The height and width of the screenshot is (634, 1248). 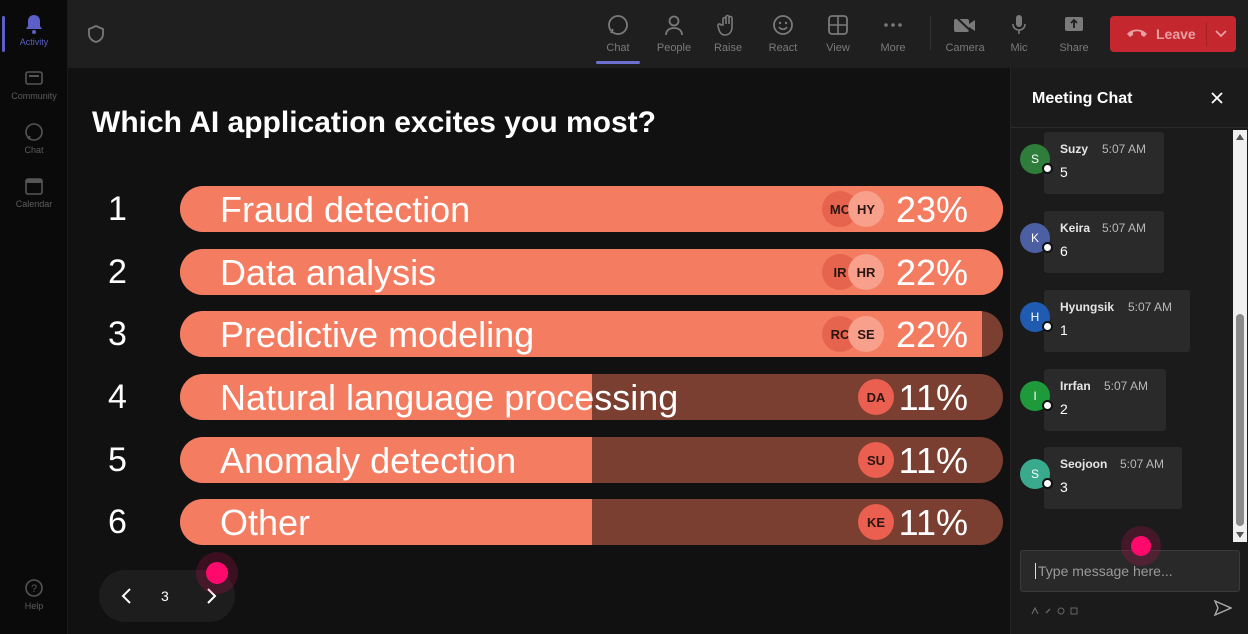 I want to click on chat-button: Chat, so click(x=618, y=36).